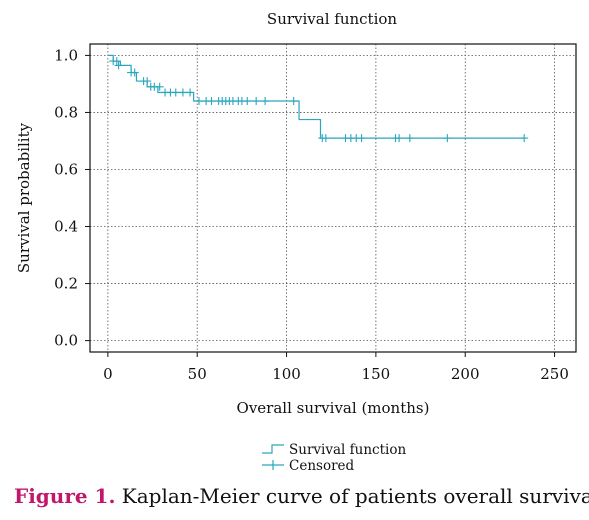 This screenshot has width=589, height=520. Describe the element at coordinates (197, 374) in the screenshot. I see `x-tick-label: 50` at that location.